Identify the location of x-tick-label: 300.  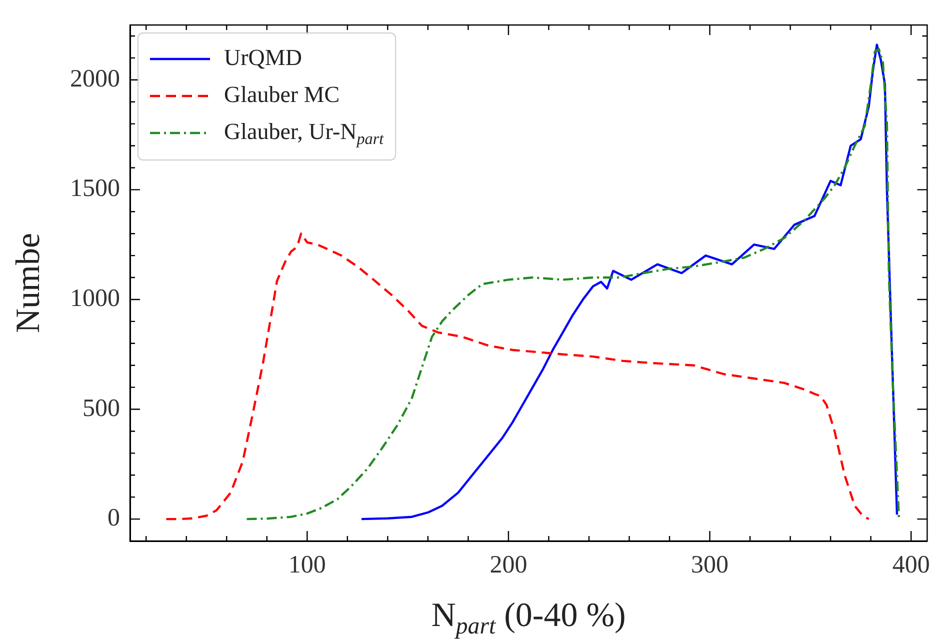
(710, 565).